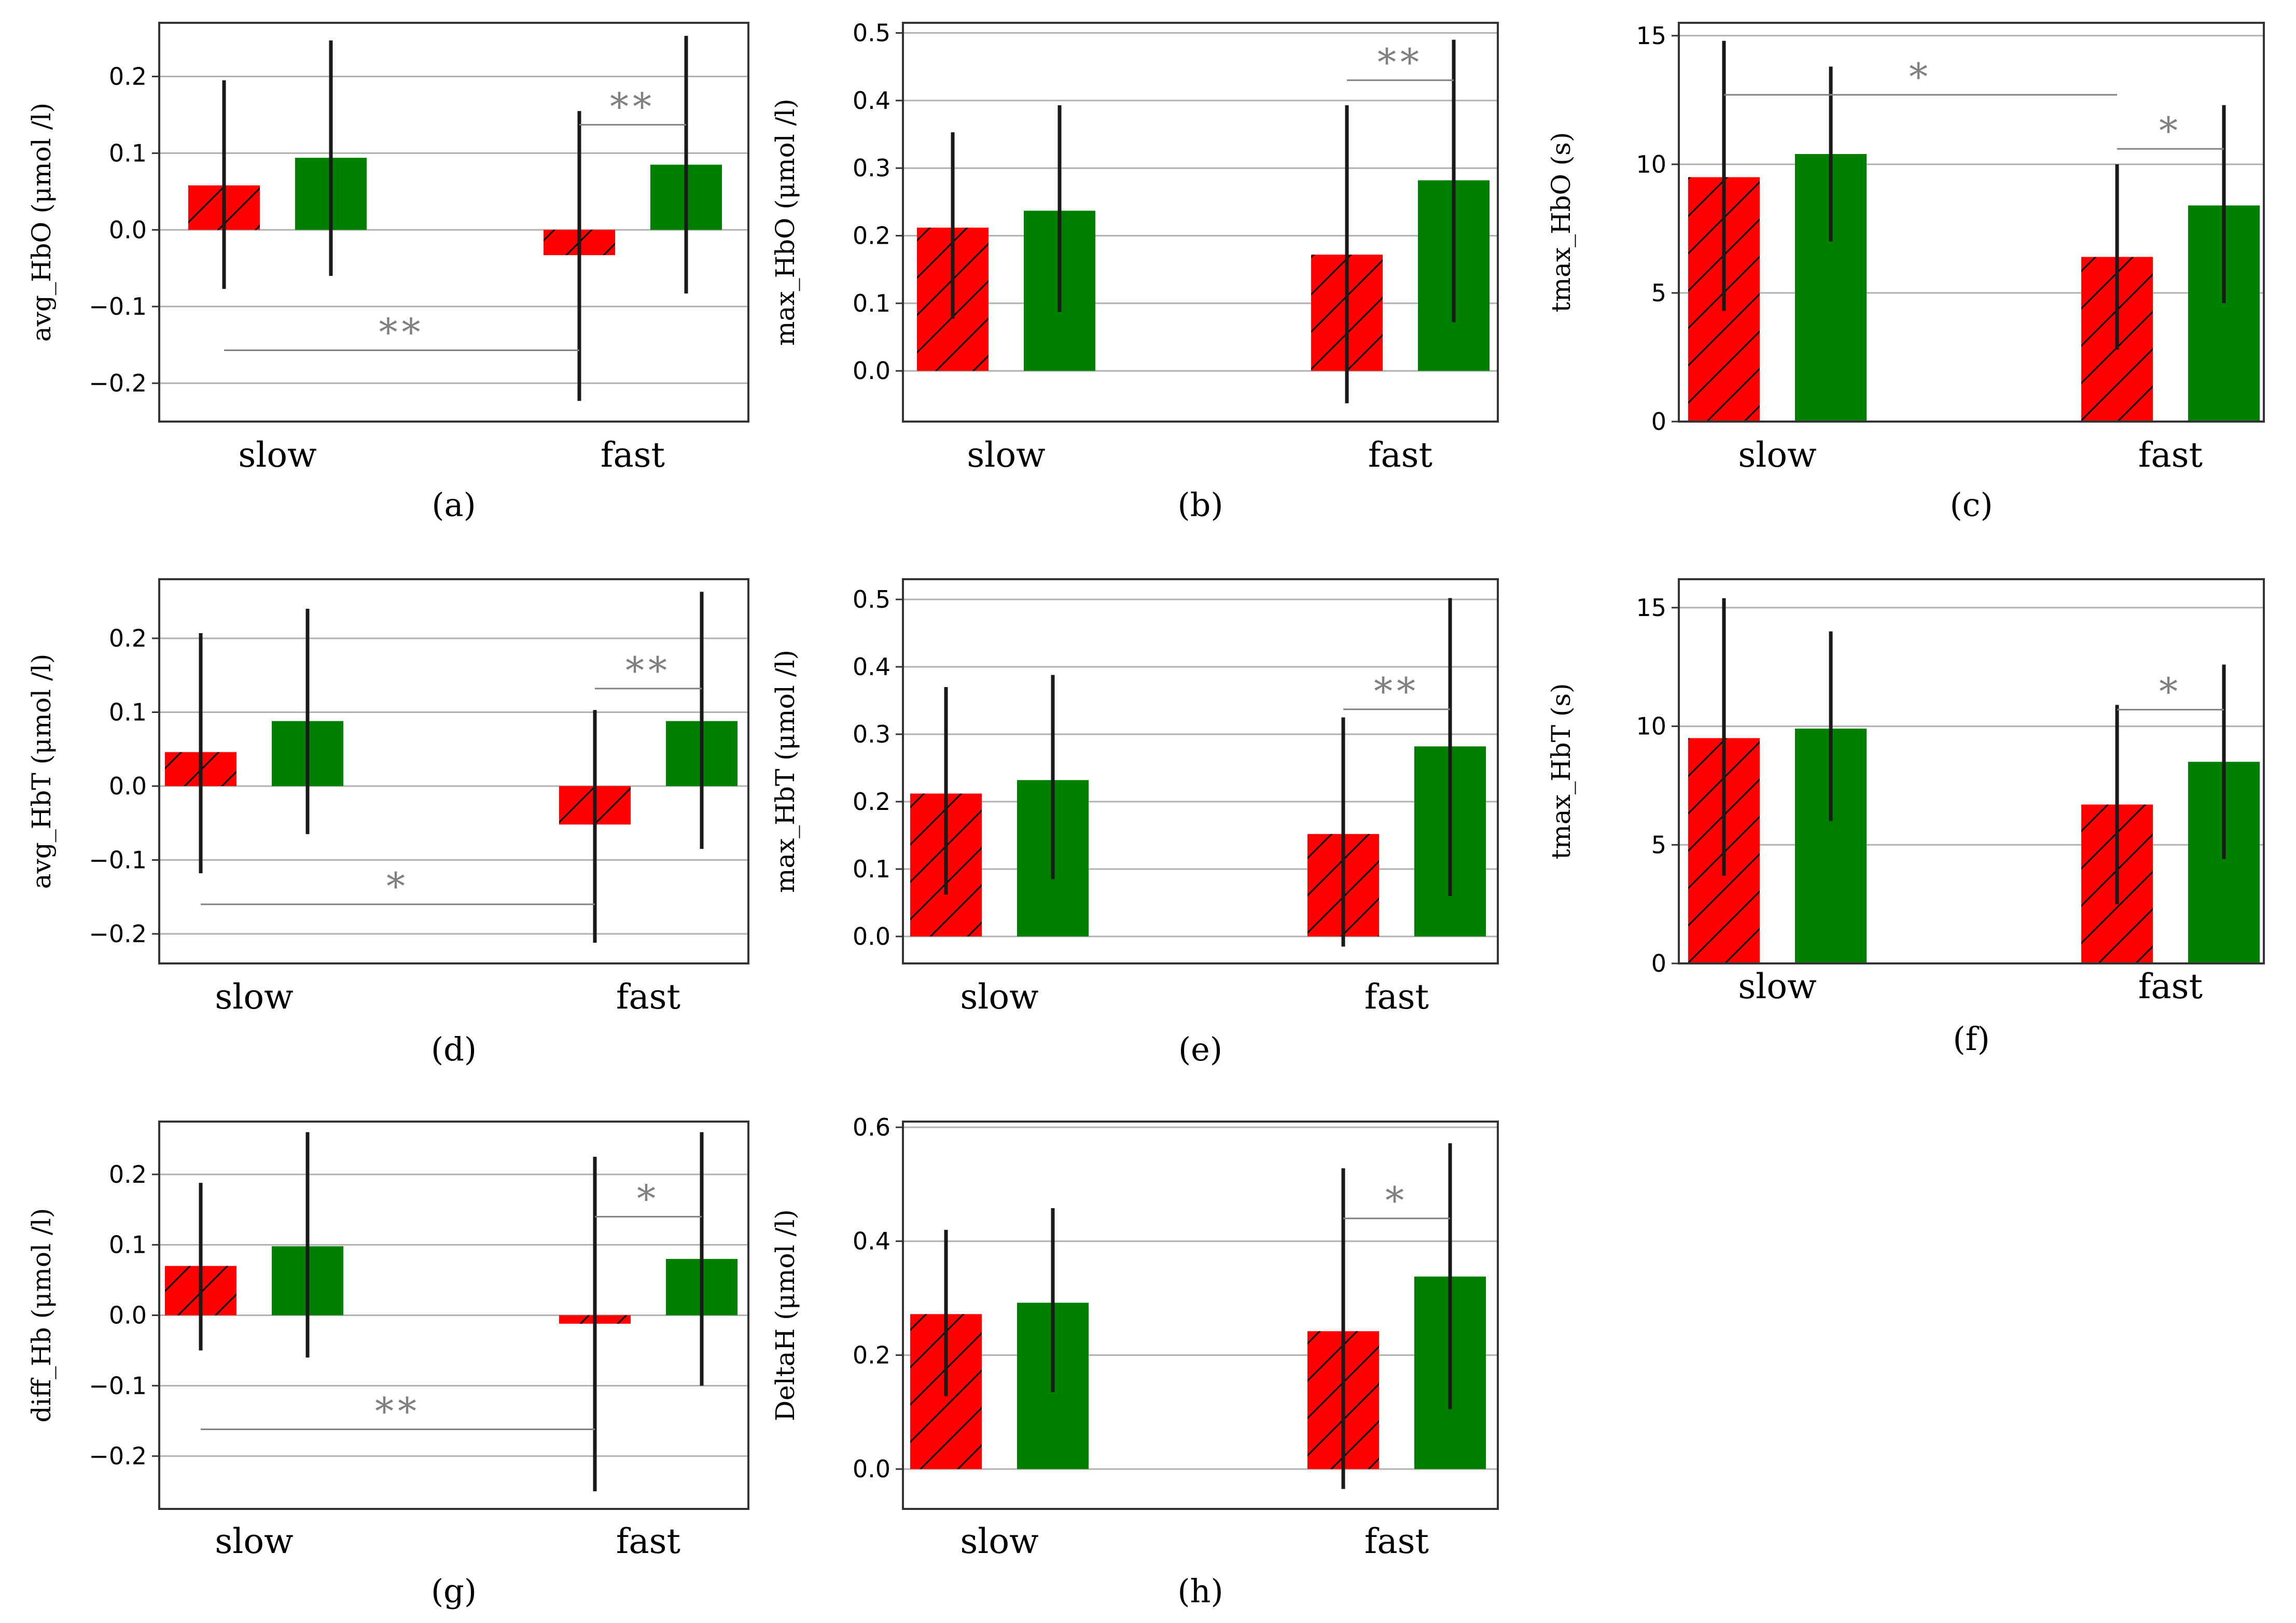 The image size is (2296, 1623). I want to click on chart-panel-c: * * 0 5 10 15 tmax_HbO (s) slow fast (c), so click(1905, 273).